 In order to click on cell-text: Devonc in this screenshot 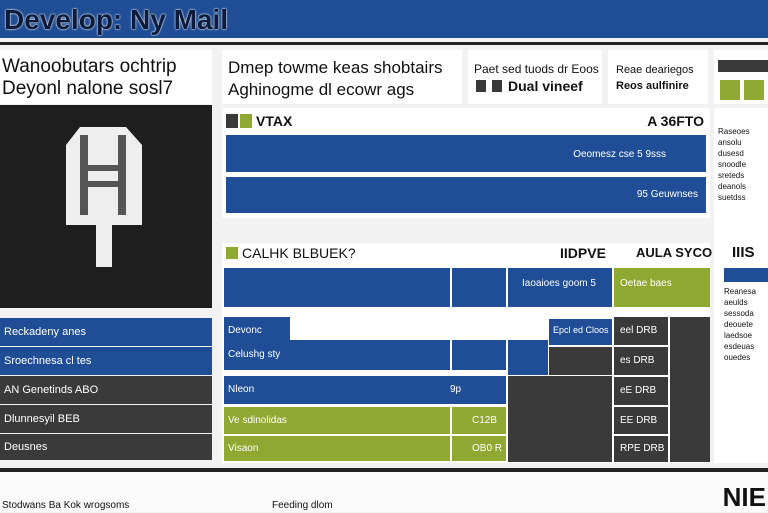, I will do `click(245, 330)`.